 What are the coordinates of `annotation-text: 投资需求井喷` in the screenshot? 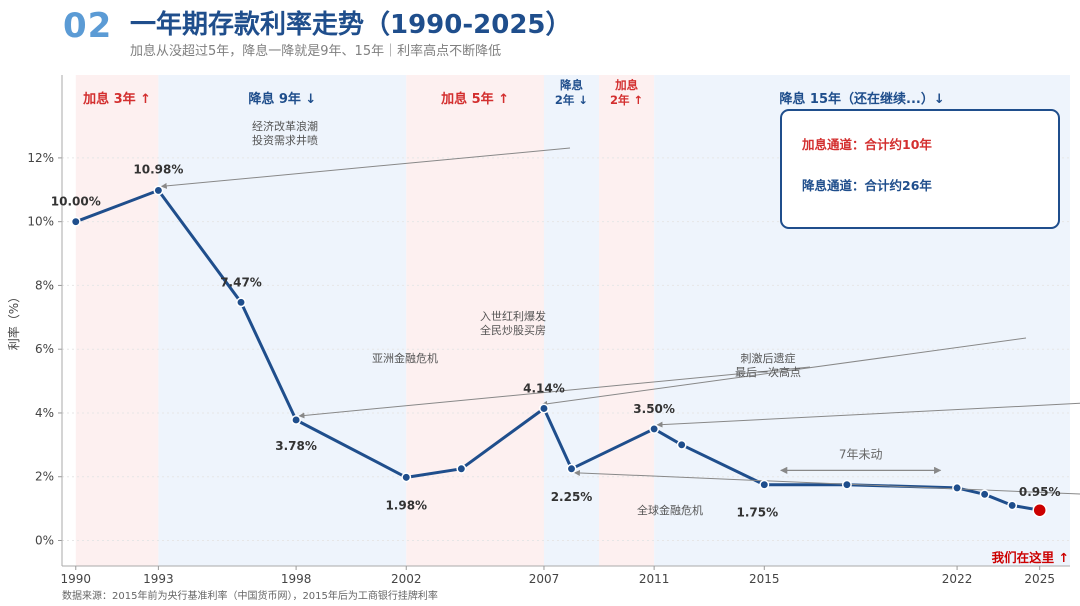 It's located at (285, 140).